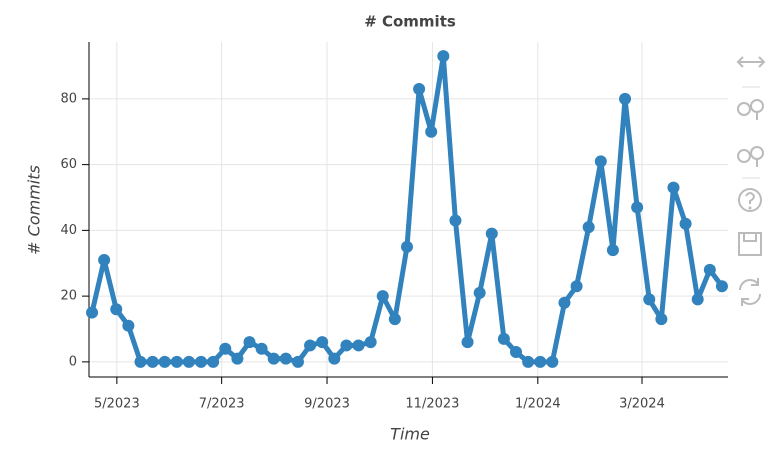 The height and width of the screenshot is (467, 778). I want to click on x-axis-label: Time, so click(410, 434).